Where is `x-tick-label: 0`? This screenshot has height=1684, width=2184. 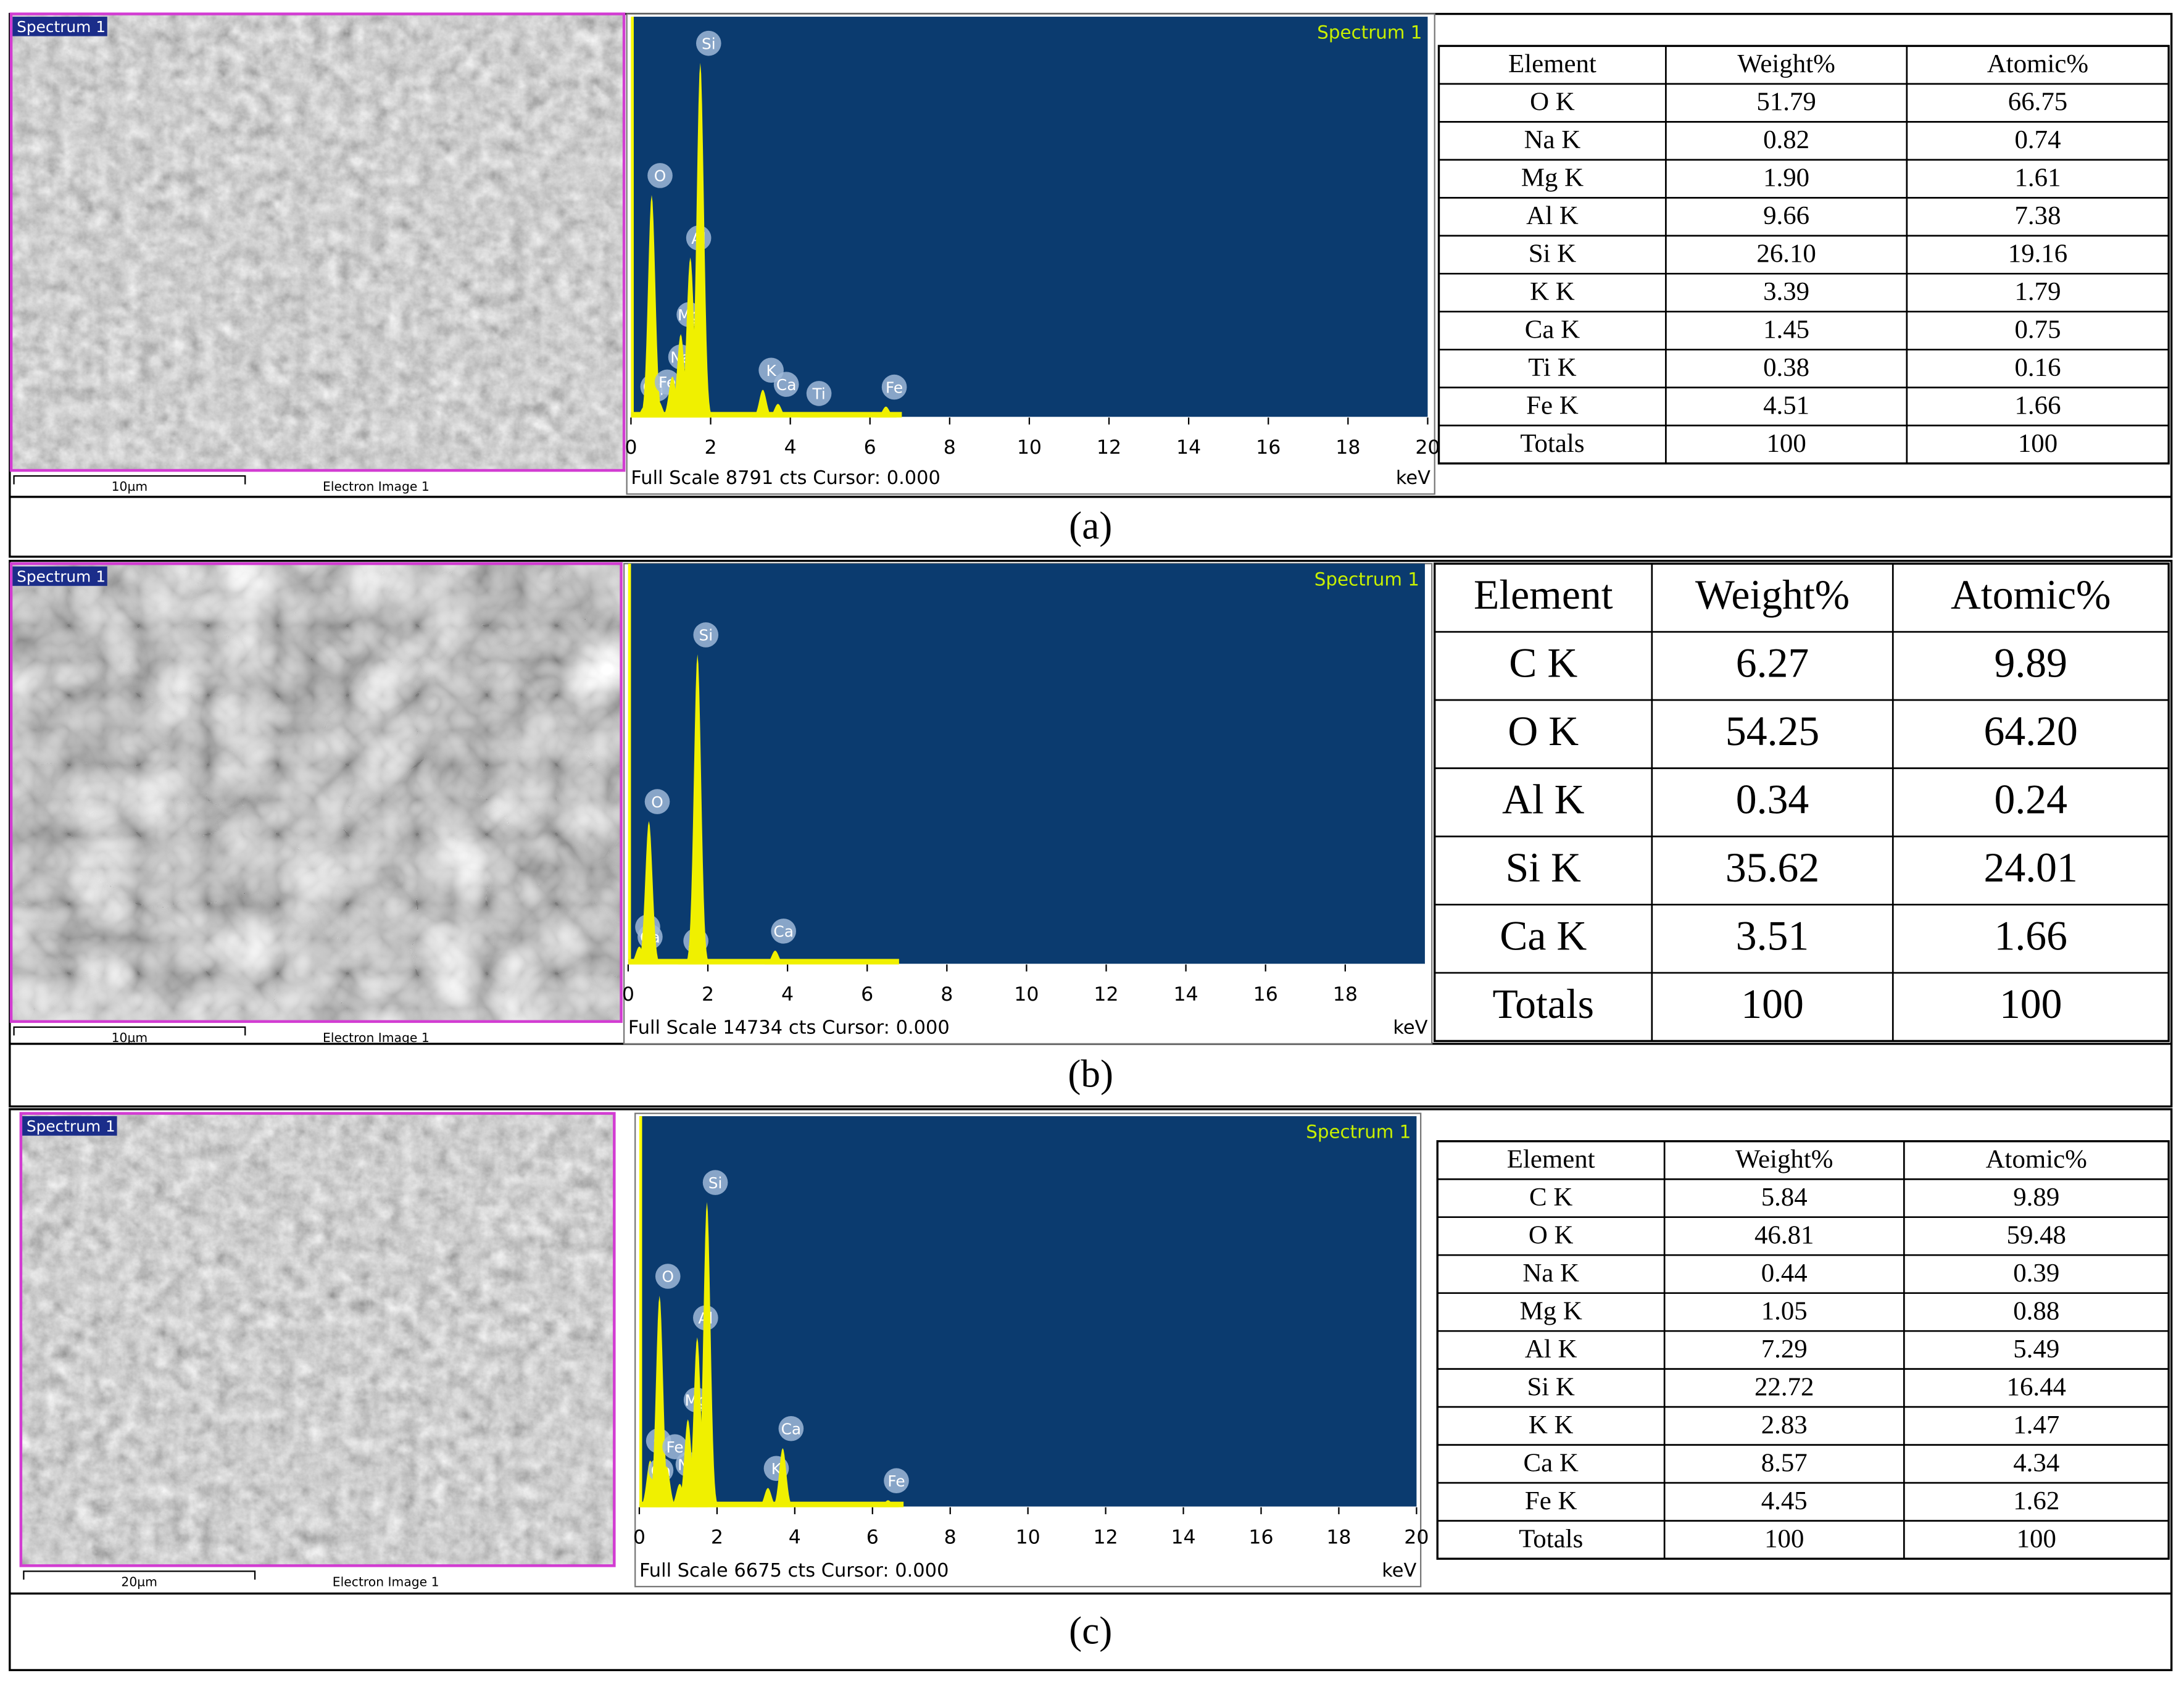 x-tick-label: 0 is located at coordinates (631, 448).